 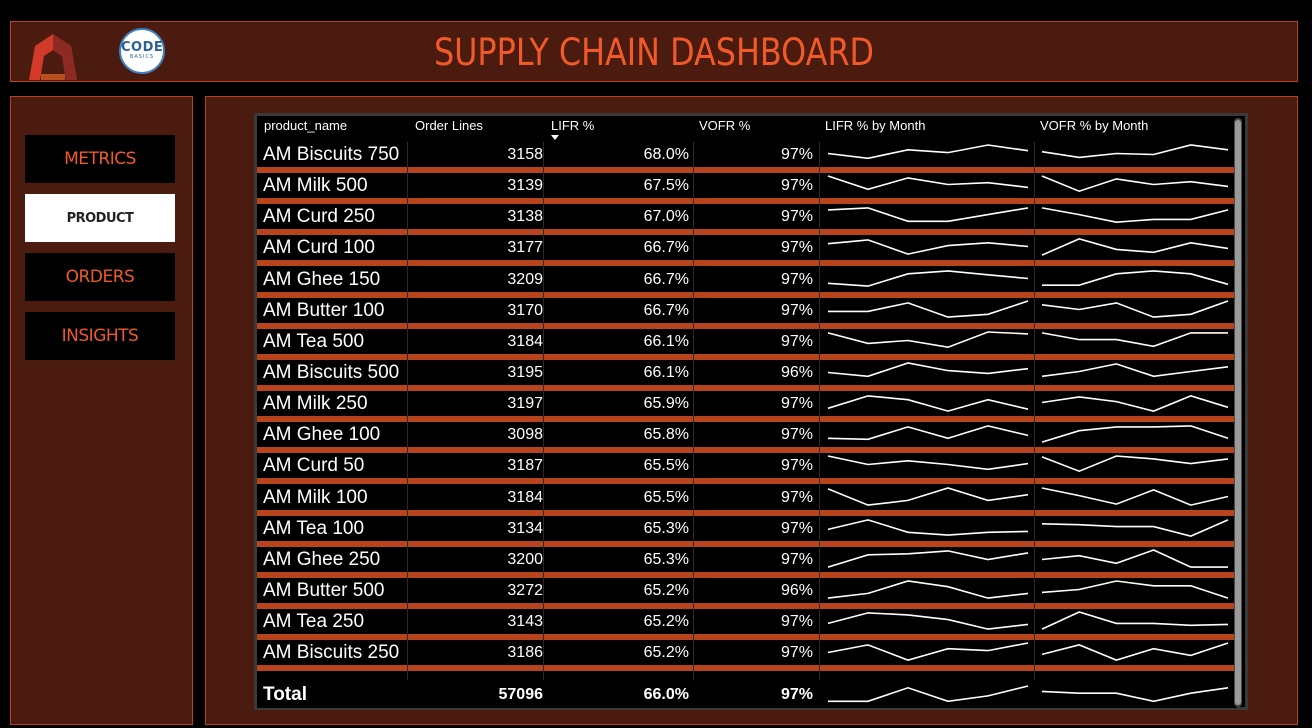 I want to click on table-row: AM Butter 100 3170 66.7% 97%, so click(x=747, y=313).